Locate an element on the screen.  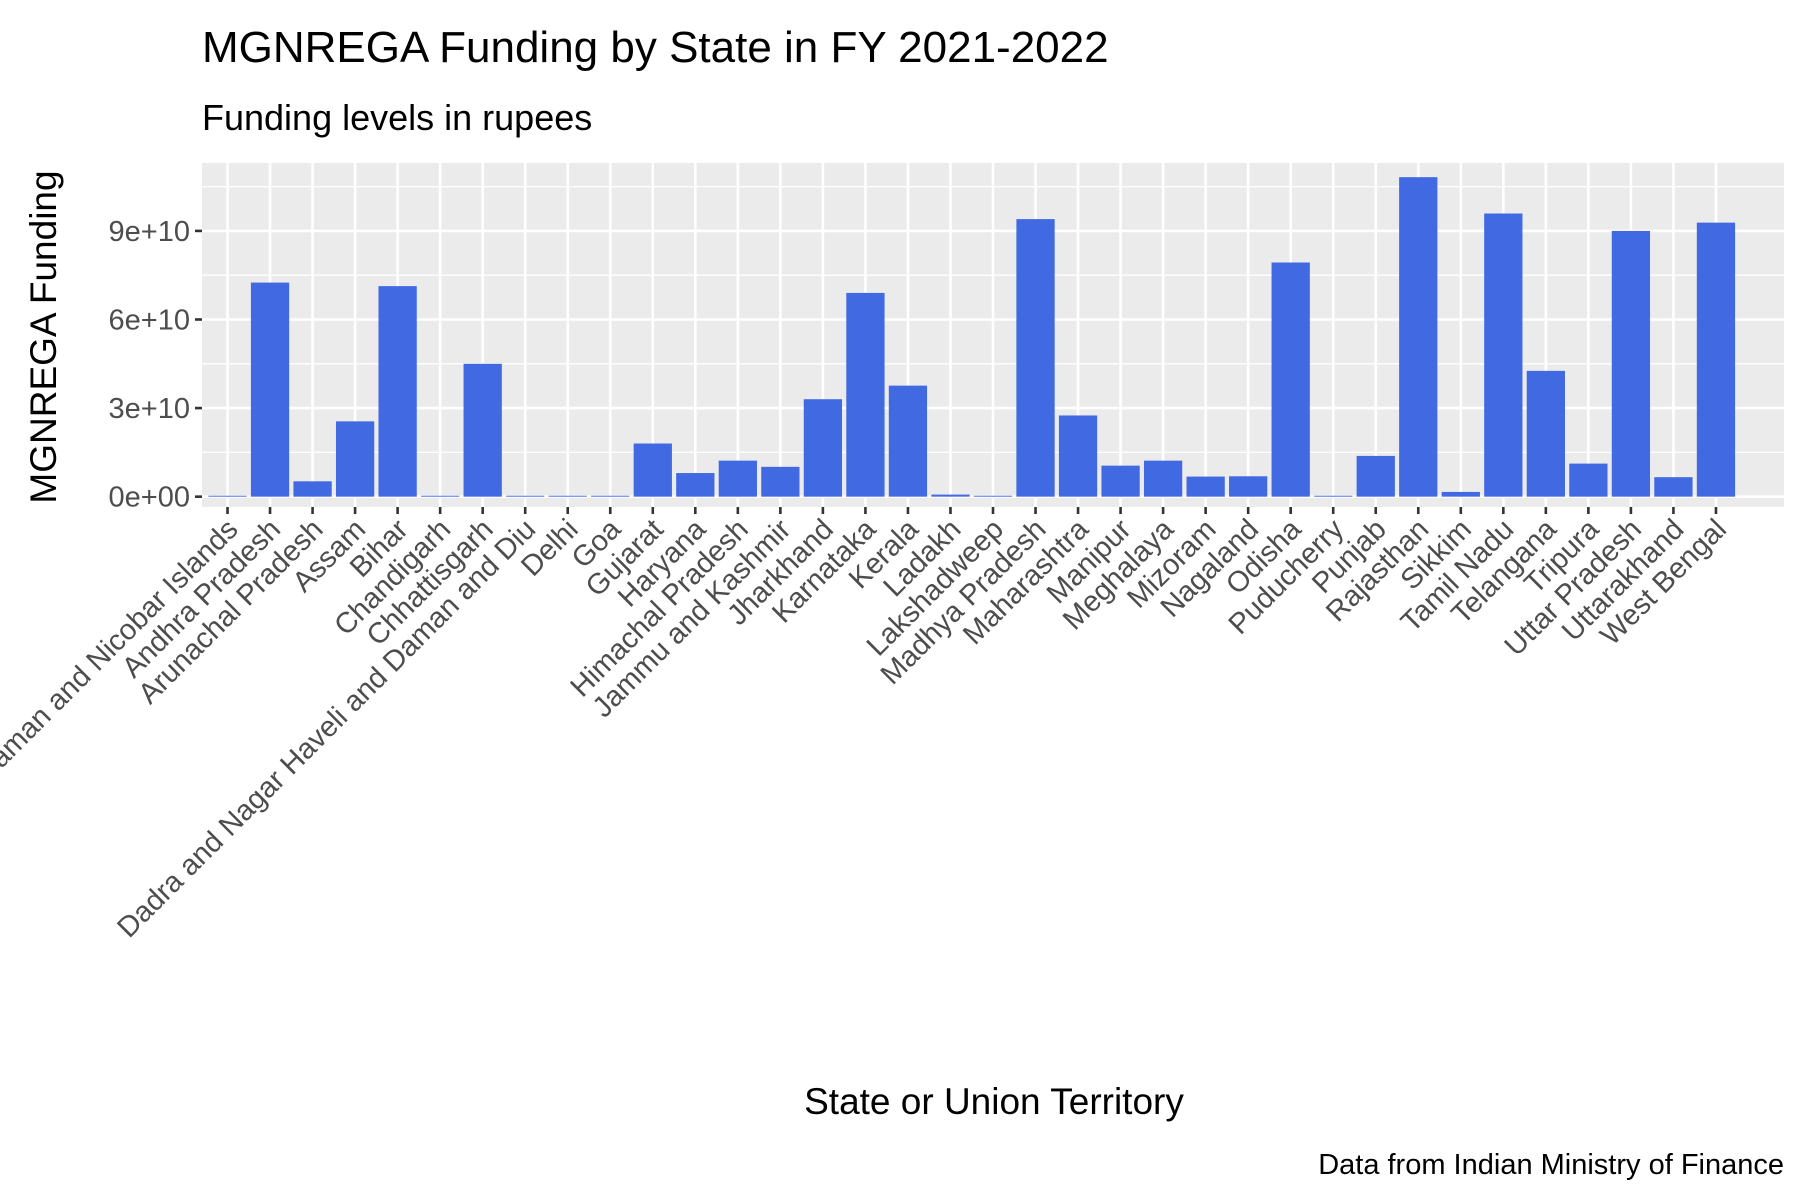
y-tick-label: 0e+00 is located at coordinates (149, 498).